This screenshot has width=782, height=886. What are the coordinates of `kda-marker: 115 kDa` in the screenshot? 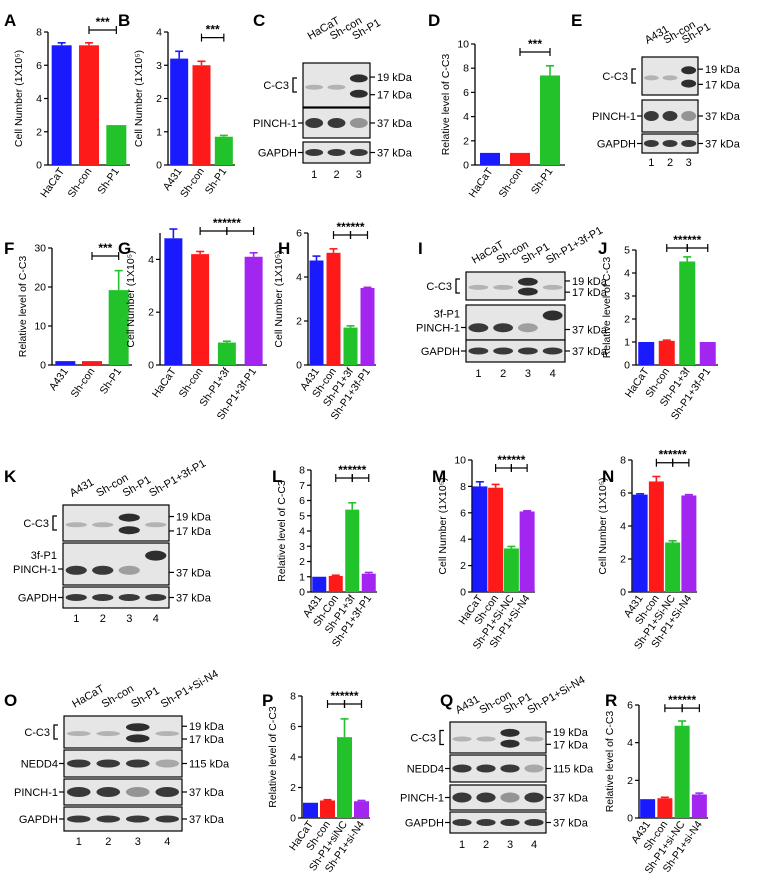 It's located at (209, 765).